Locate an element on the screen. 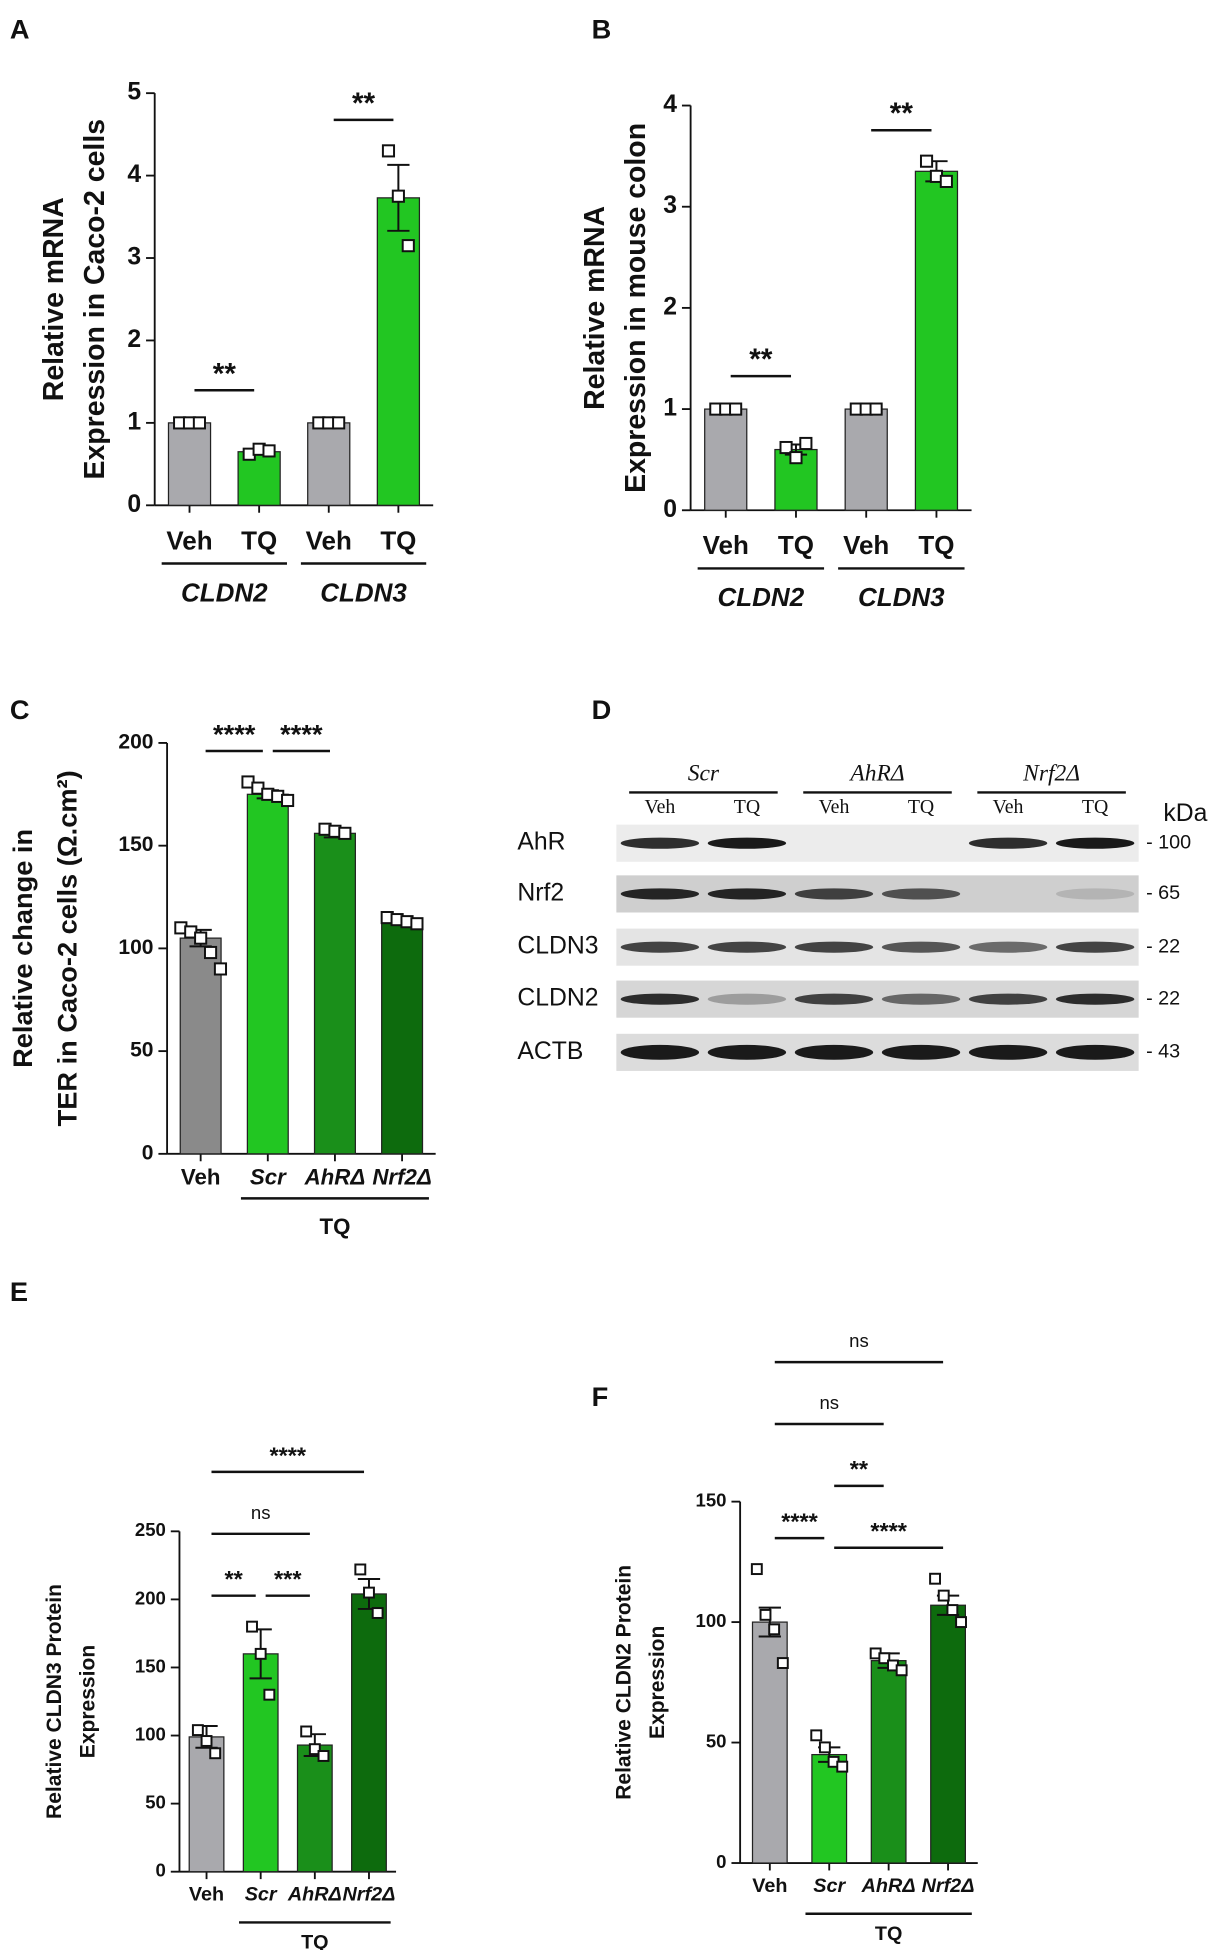  lane-label: TQ is located at coordinates (747, 807).